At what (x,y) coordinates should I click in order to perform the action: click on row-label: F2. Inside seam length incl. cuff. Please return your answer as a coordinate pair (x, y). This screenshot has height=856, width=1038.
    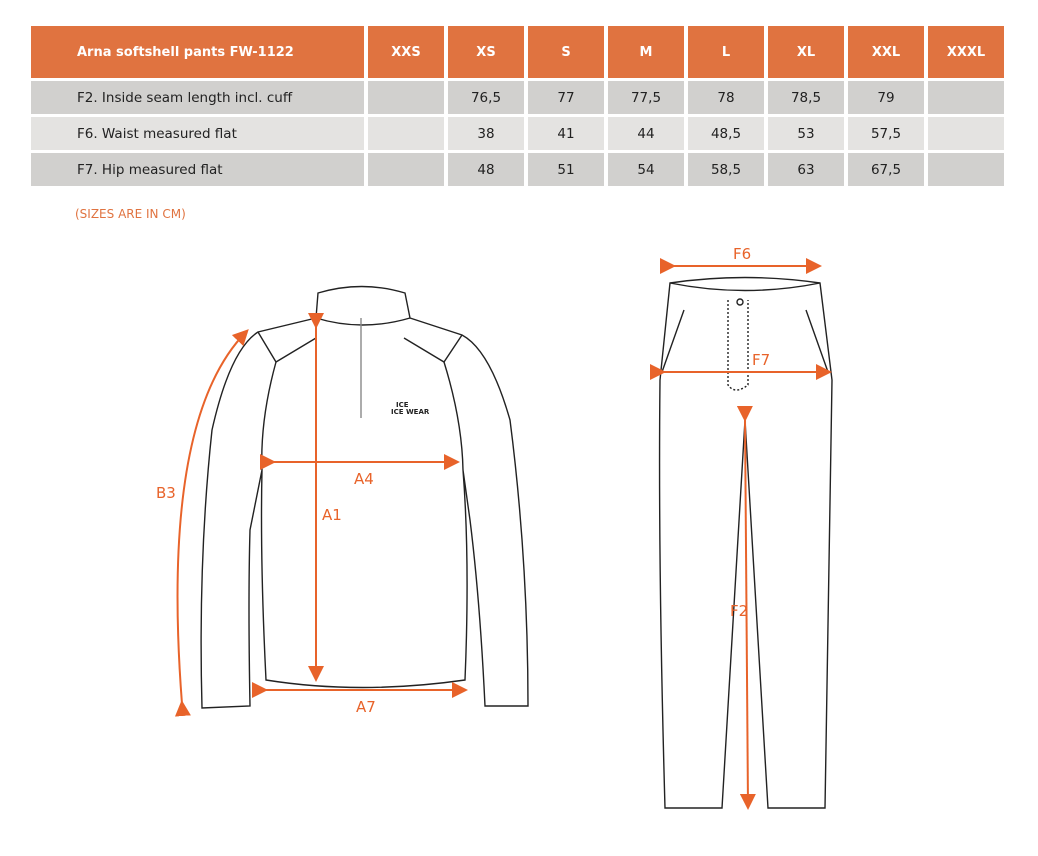
    Looking at the image, I should click on (197, 97).